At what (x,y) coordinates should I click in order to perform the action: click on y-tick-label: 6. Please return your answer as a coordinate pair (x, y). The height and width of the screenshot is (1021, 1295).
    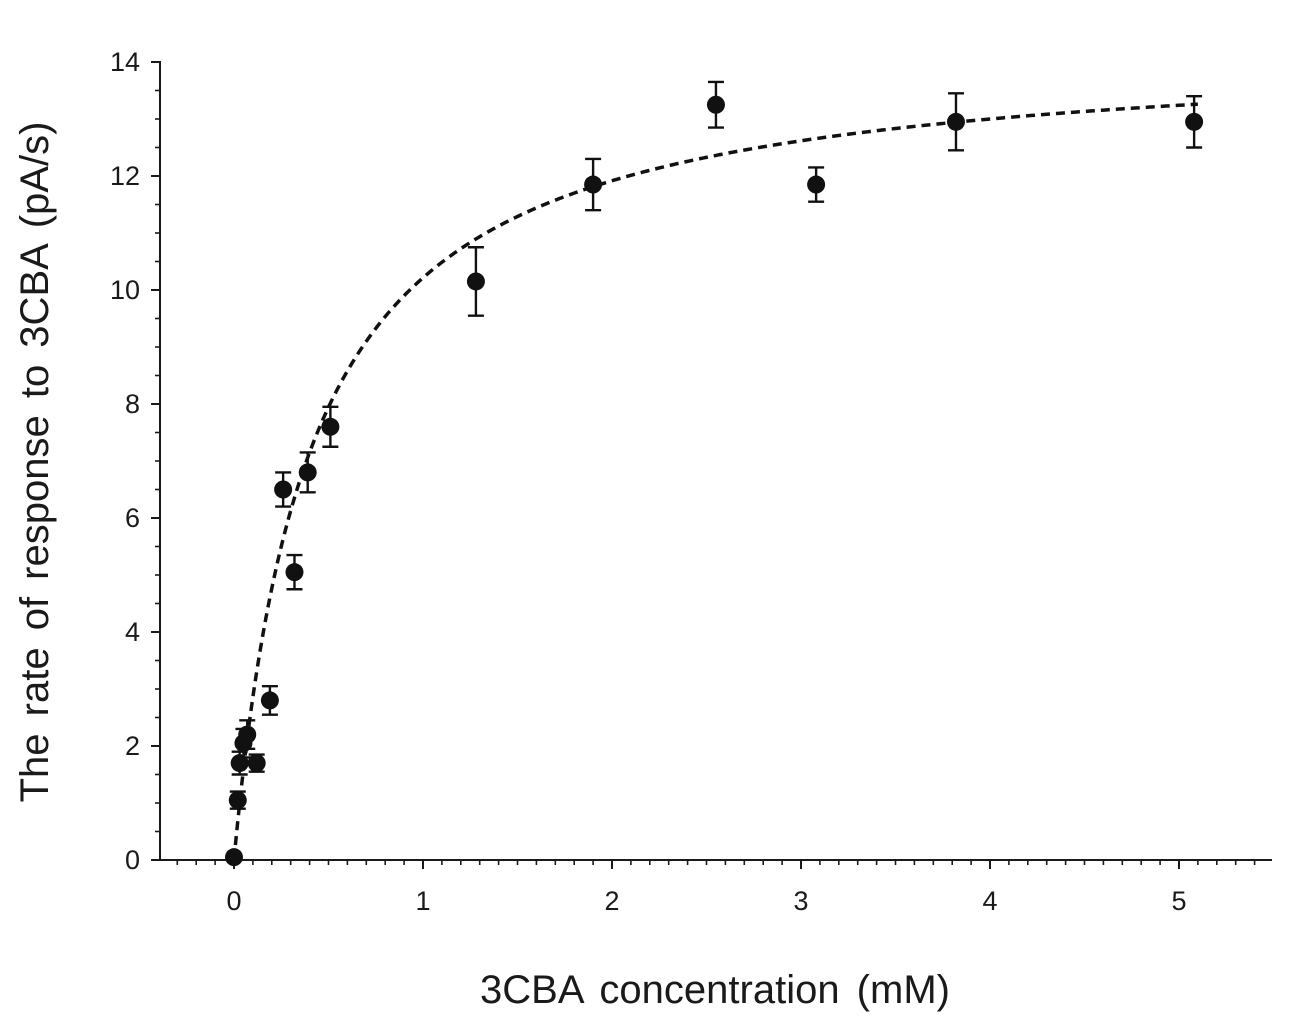
    Looking at the image, I should click on (132, 518).